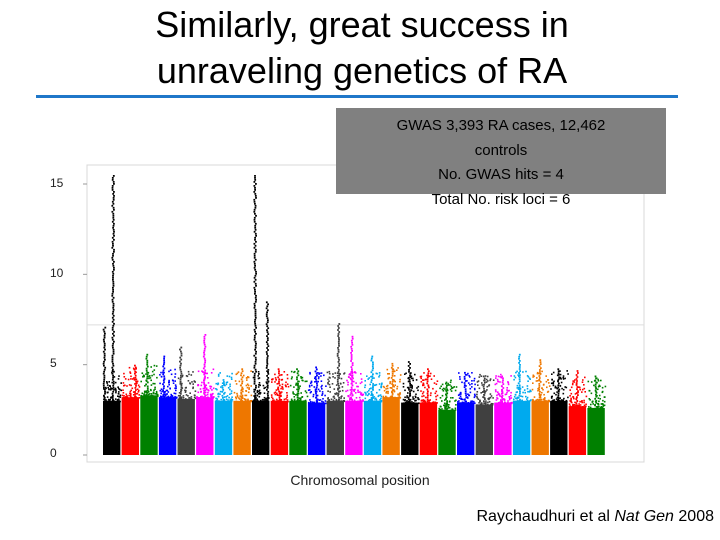 This screenshot has width=720, height=540. What do you see at coordinates (279, 427) in the screenshot?
I see `chromosome-10-base-band` at bounding box center [279, 427].